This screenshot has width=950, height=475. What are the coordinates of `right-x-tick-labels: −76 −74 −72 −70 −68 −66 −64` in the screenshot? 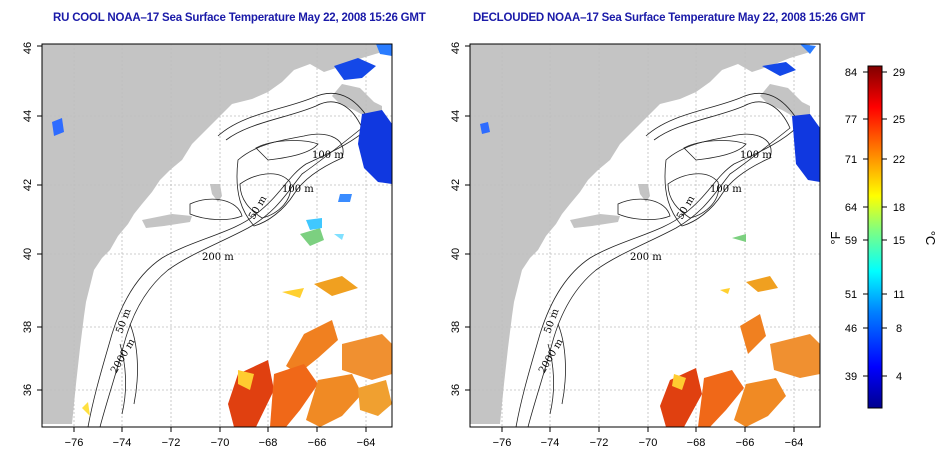 It's located at (648, 443).